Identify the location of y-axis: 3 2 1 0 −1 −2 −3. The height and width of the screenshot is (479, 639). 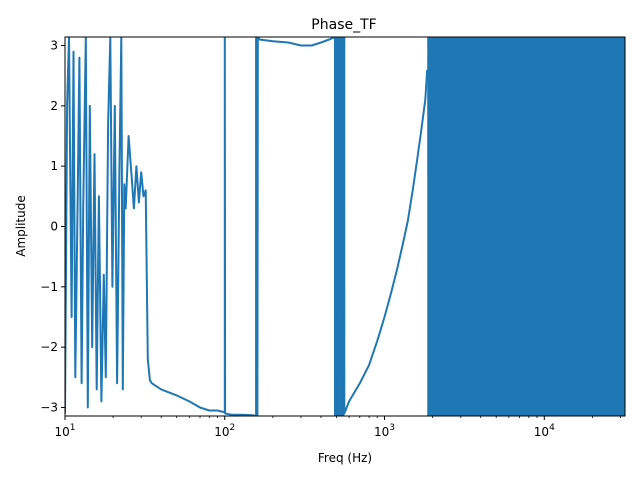
(52, 226).